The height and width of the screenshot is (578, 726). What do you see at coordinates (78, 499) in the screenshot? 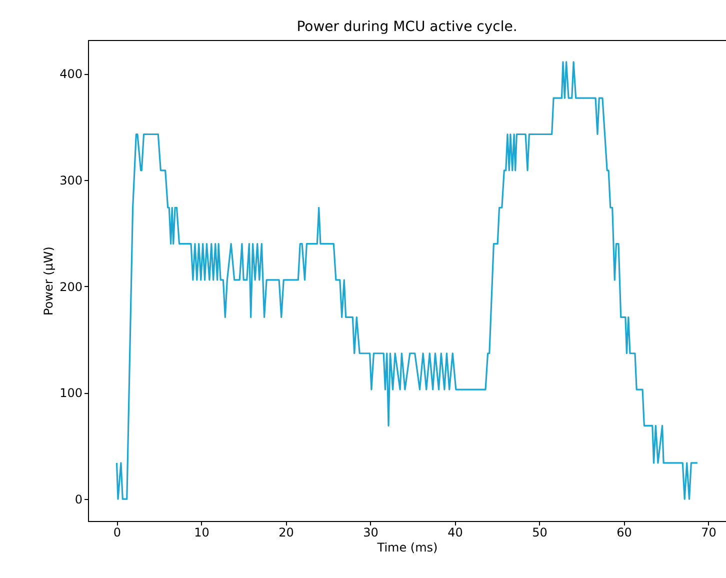
I see `y-tick-label: 0` at bounding box center [78, 499].